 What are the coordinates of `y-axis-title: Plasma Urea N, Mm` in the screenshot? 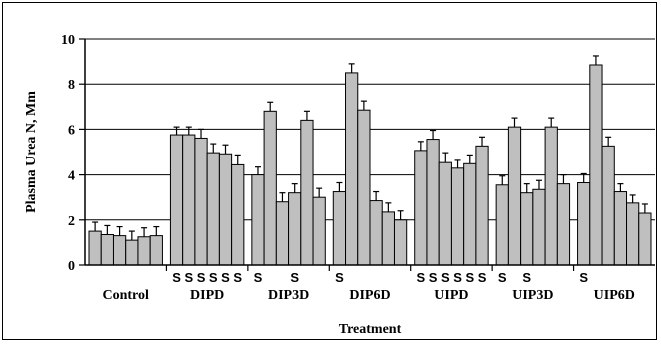 It's located at (31, 152).